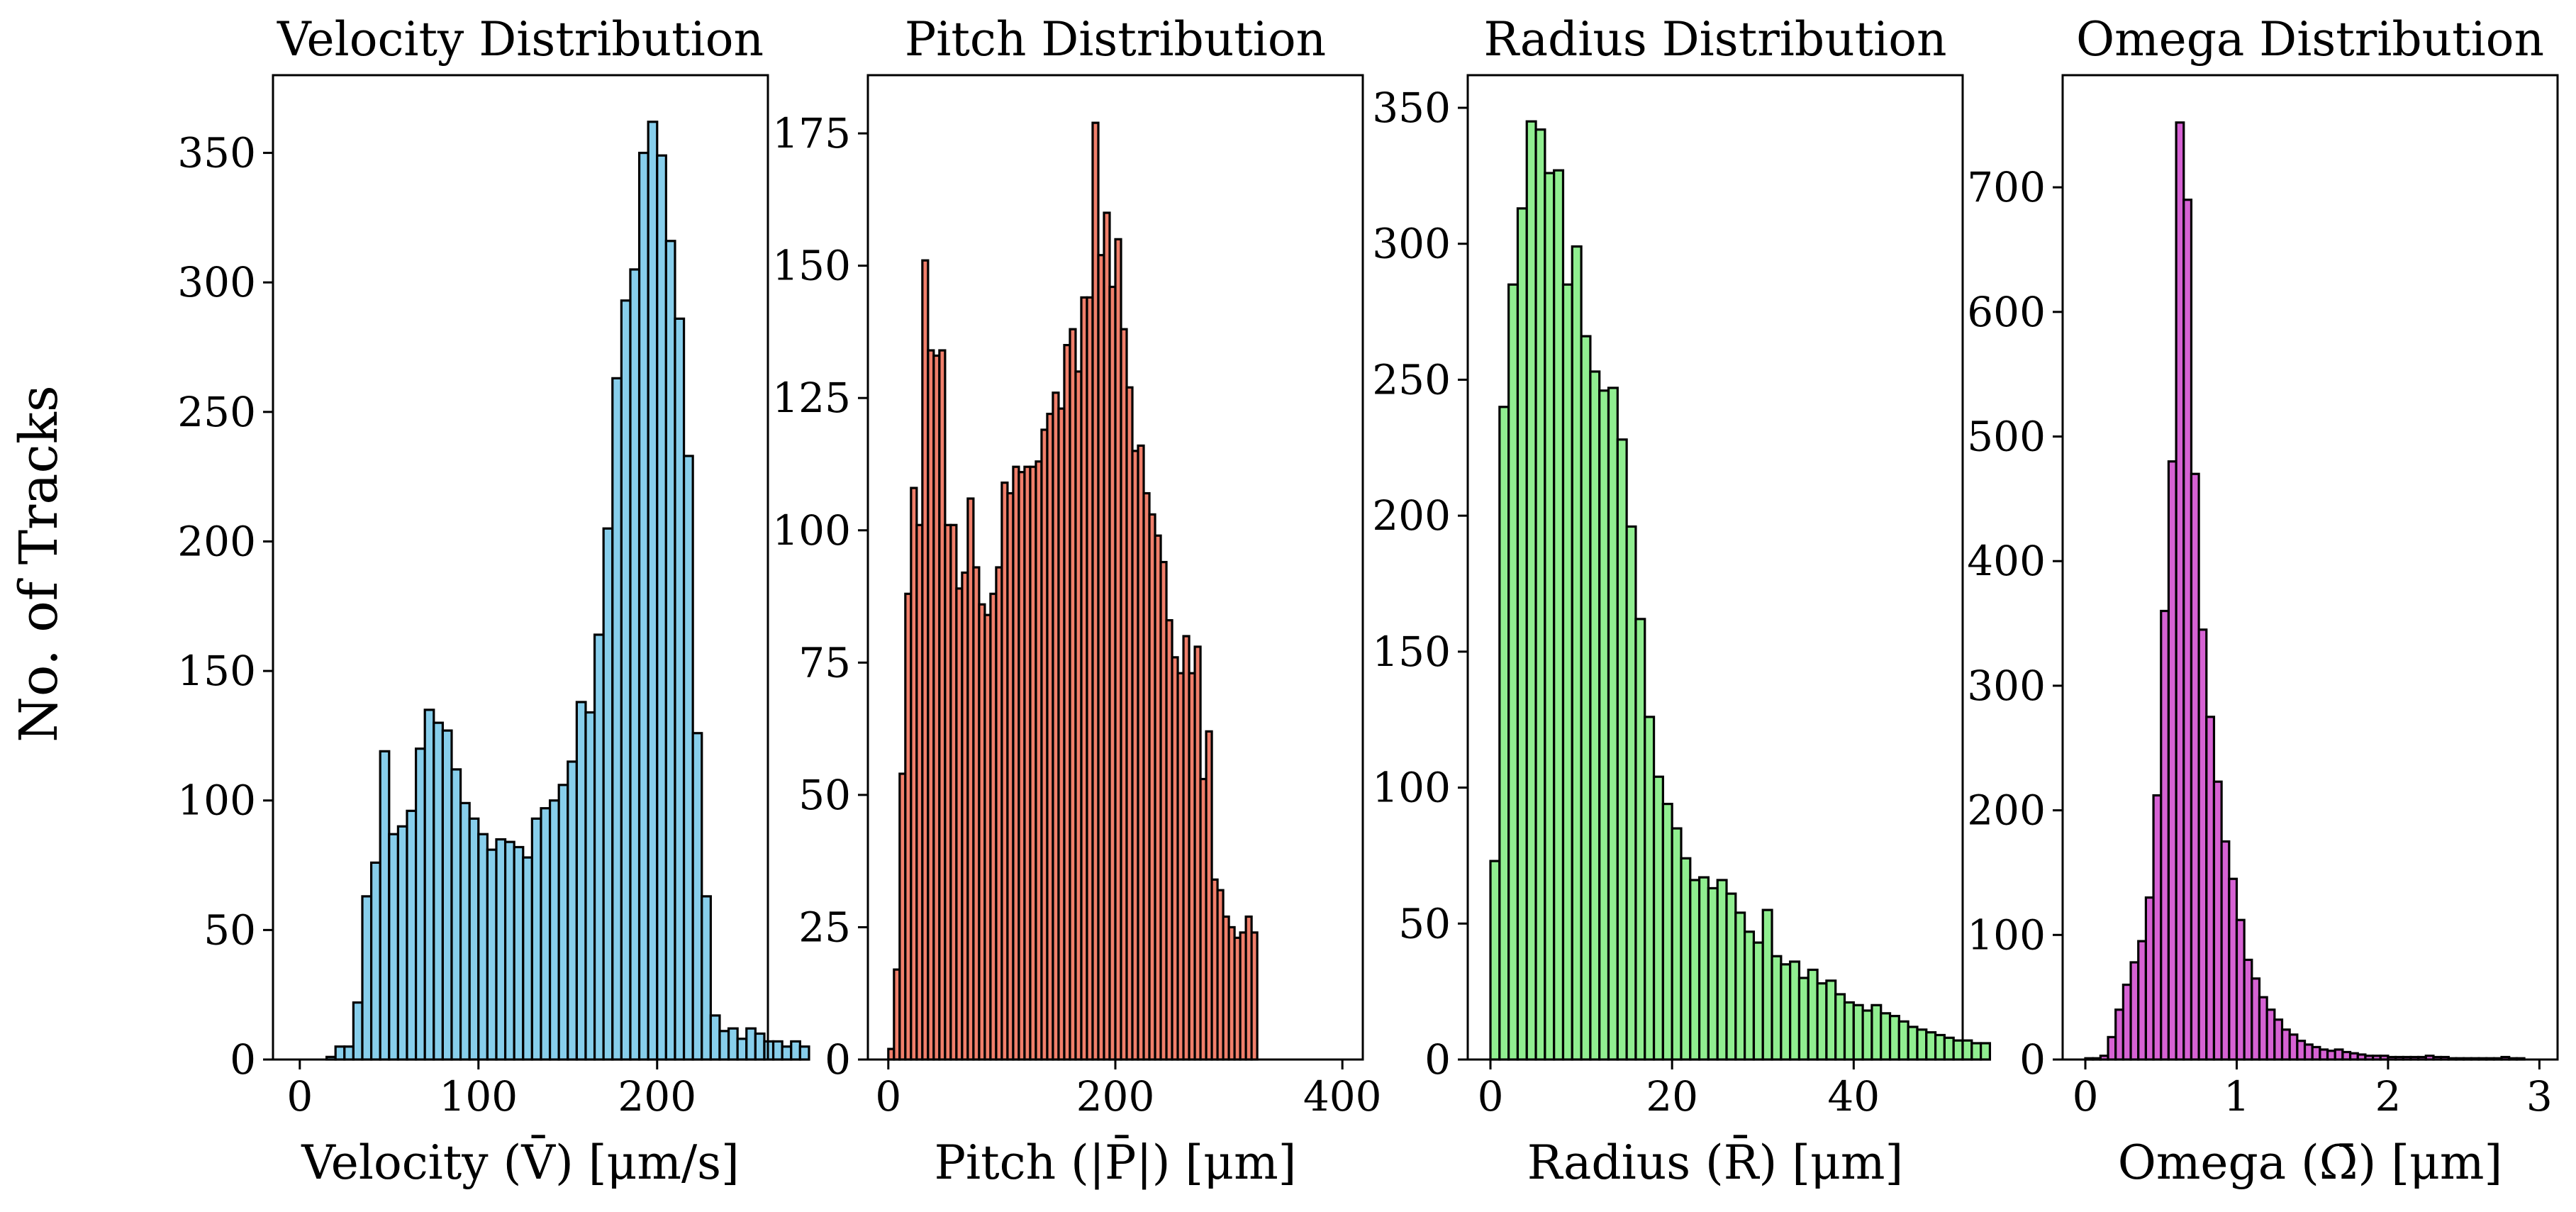  I want to click on omega-x-tick-label: 2, so click(2388, 1096).